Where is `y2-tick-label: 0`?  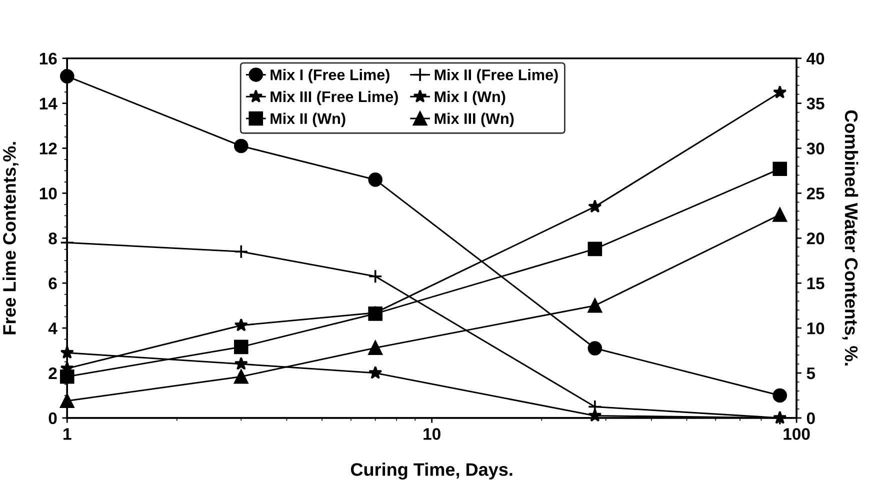
y2-tick-label: 0 is located at coordinates (810, 418).